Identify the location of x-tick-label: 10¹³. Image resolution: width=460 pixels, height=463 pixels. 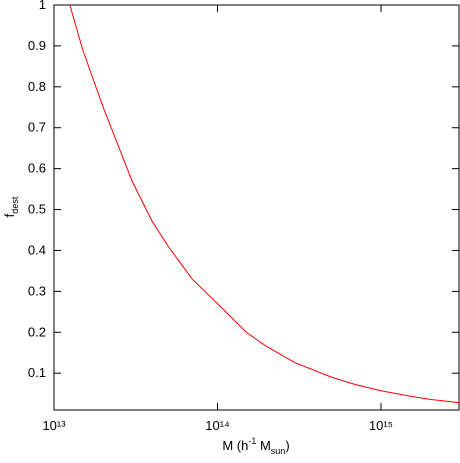
(54, 425).